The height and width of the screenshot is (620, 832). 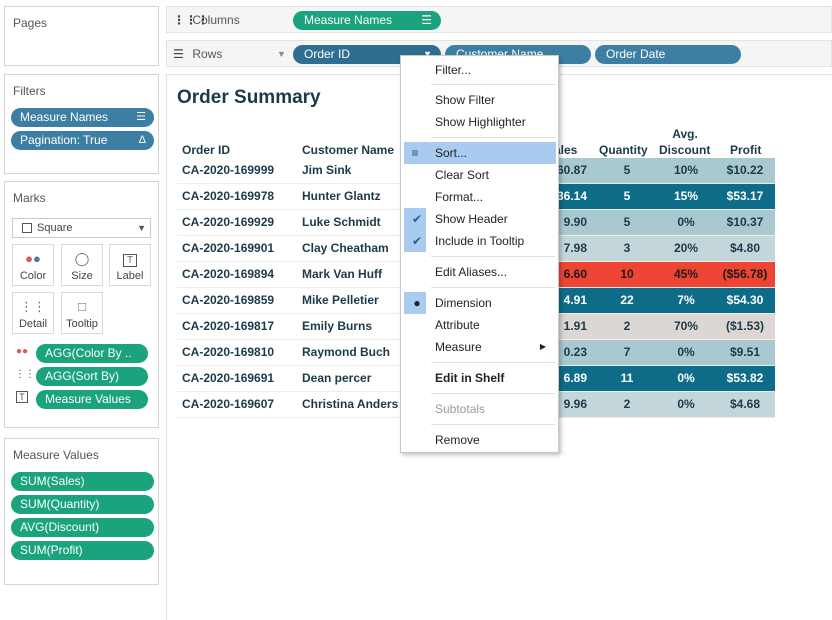 I want to click on table-row: CA-2020-169817 Emily Burns 1.91 2 70% ($1.53), so click(x=476, y=327).